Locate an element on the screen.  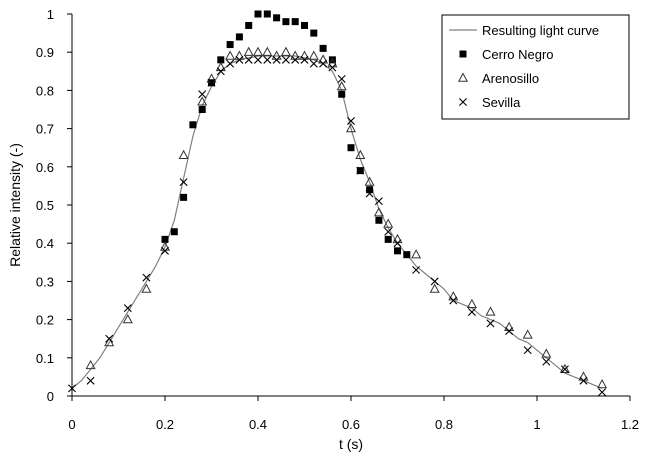
y-axis-ticks: 0 0.1 0.2 0.3 0.4 0.5 0.6 0.7 0.8 0.9 1 is located at coordinates (54, 205).